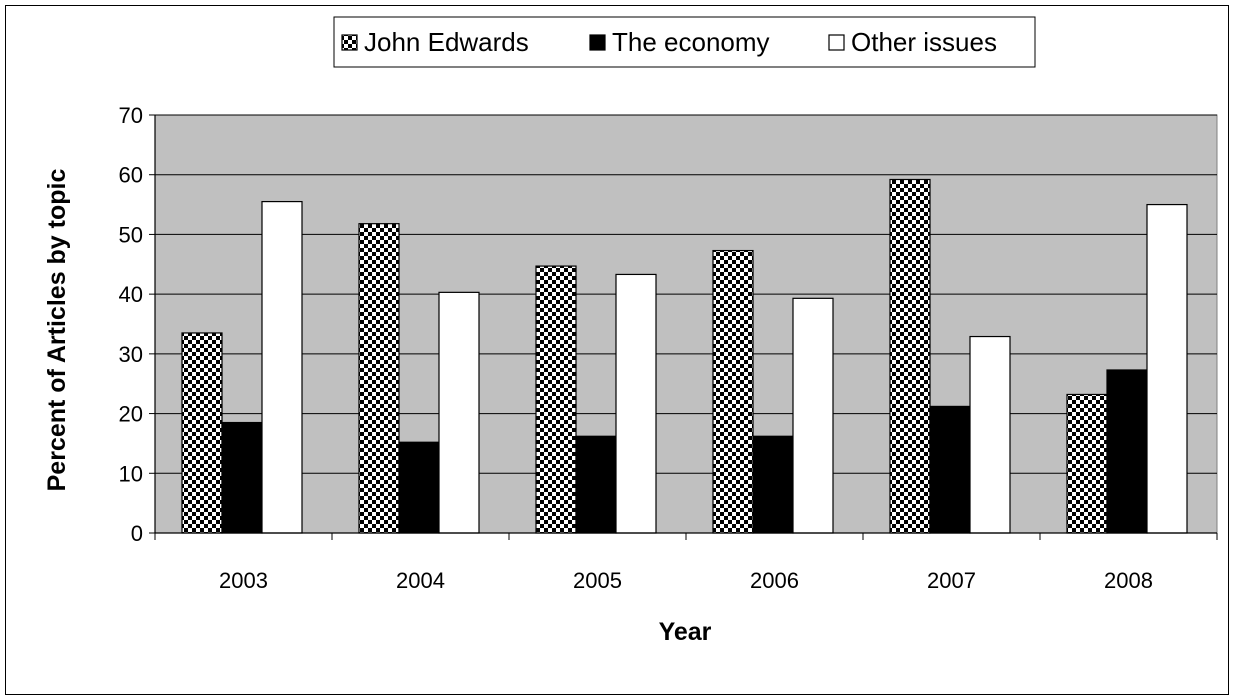 The image size is (1236, 695). Describe the element at coordinates (131, 324) in the screenshot. I see `y-tick-labels: 0 10 20 30 40 50 60 70` at that location.